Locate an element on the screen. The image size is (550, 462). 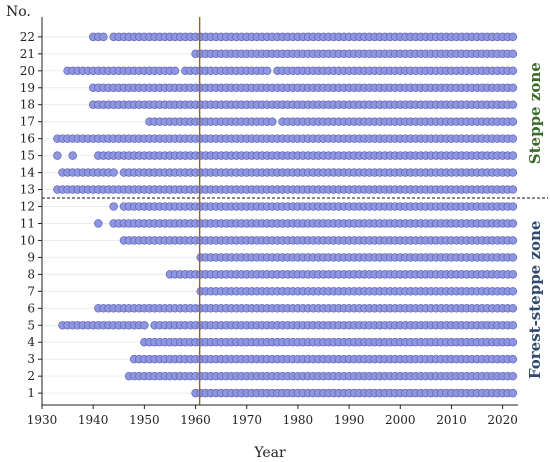
station-21-point is located at coordinates (513, 54).